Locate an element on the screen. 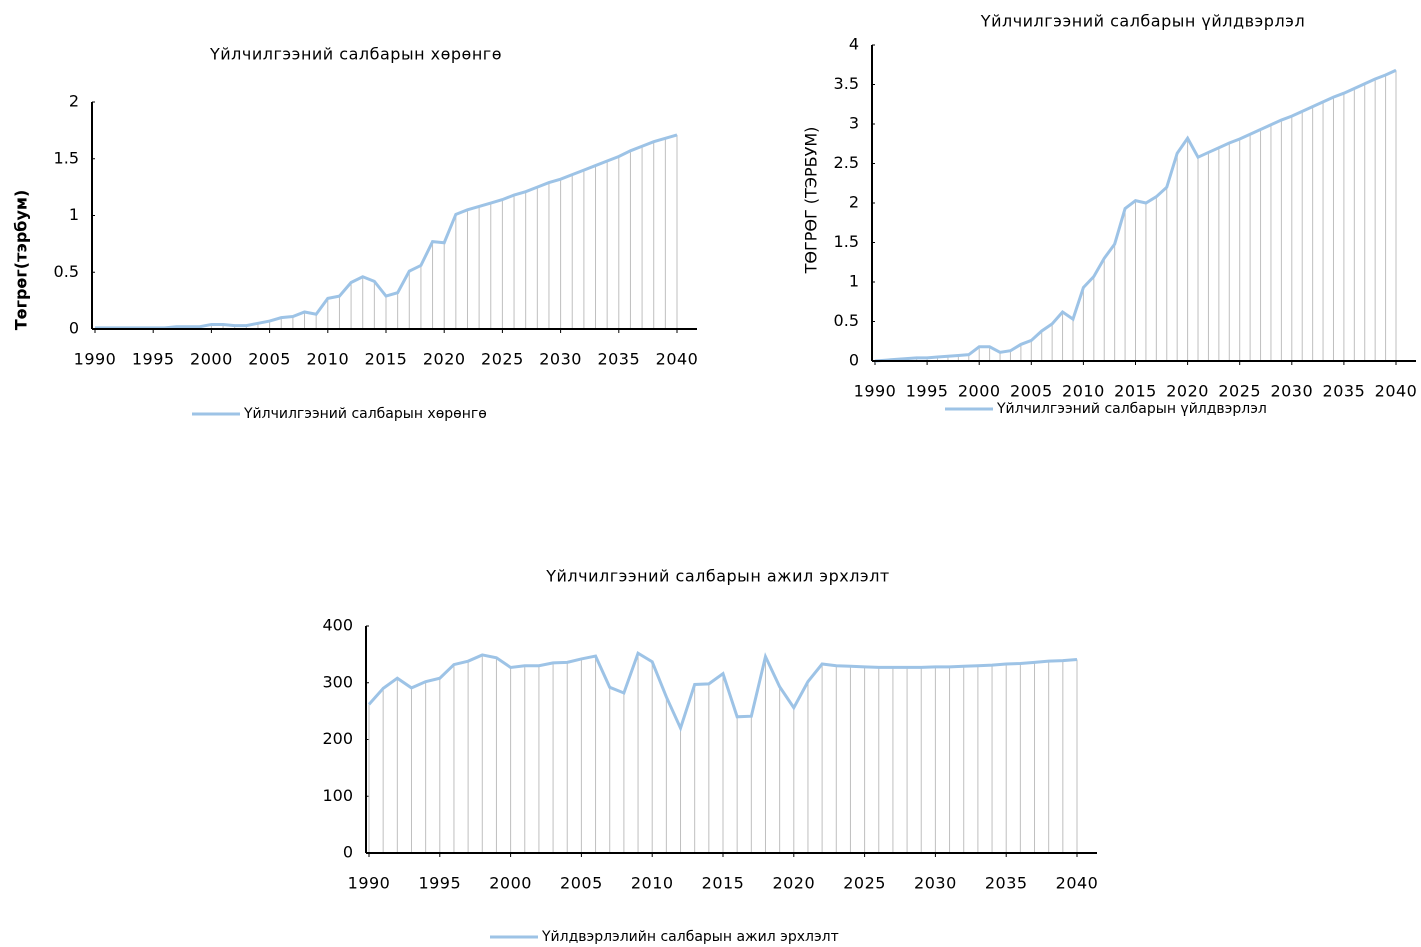 The height and width of the screenshot is (947, 1421). y-axis-label: Төгрөг(тэрбум) is located at coordinates (21, 260).